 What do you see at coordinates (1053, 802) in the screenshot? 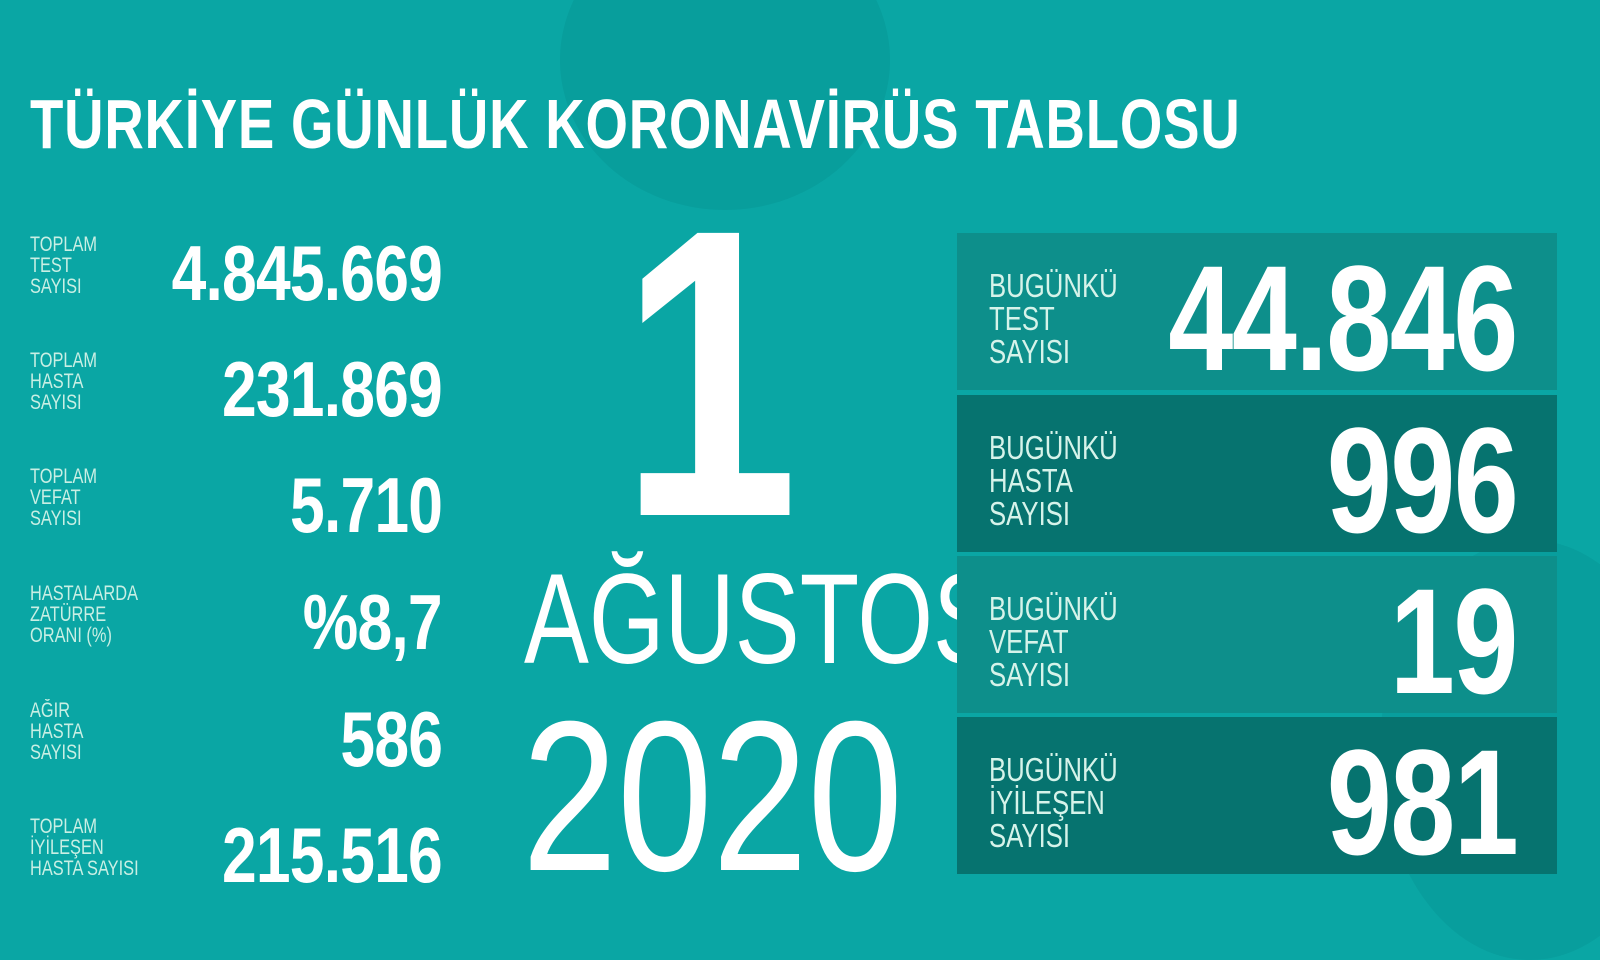
I see `panel-label: BUGÜNKÜ İYİLEŞEN SAYISI` at bounding box center [1053, 802].